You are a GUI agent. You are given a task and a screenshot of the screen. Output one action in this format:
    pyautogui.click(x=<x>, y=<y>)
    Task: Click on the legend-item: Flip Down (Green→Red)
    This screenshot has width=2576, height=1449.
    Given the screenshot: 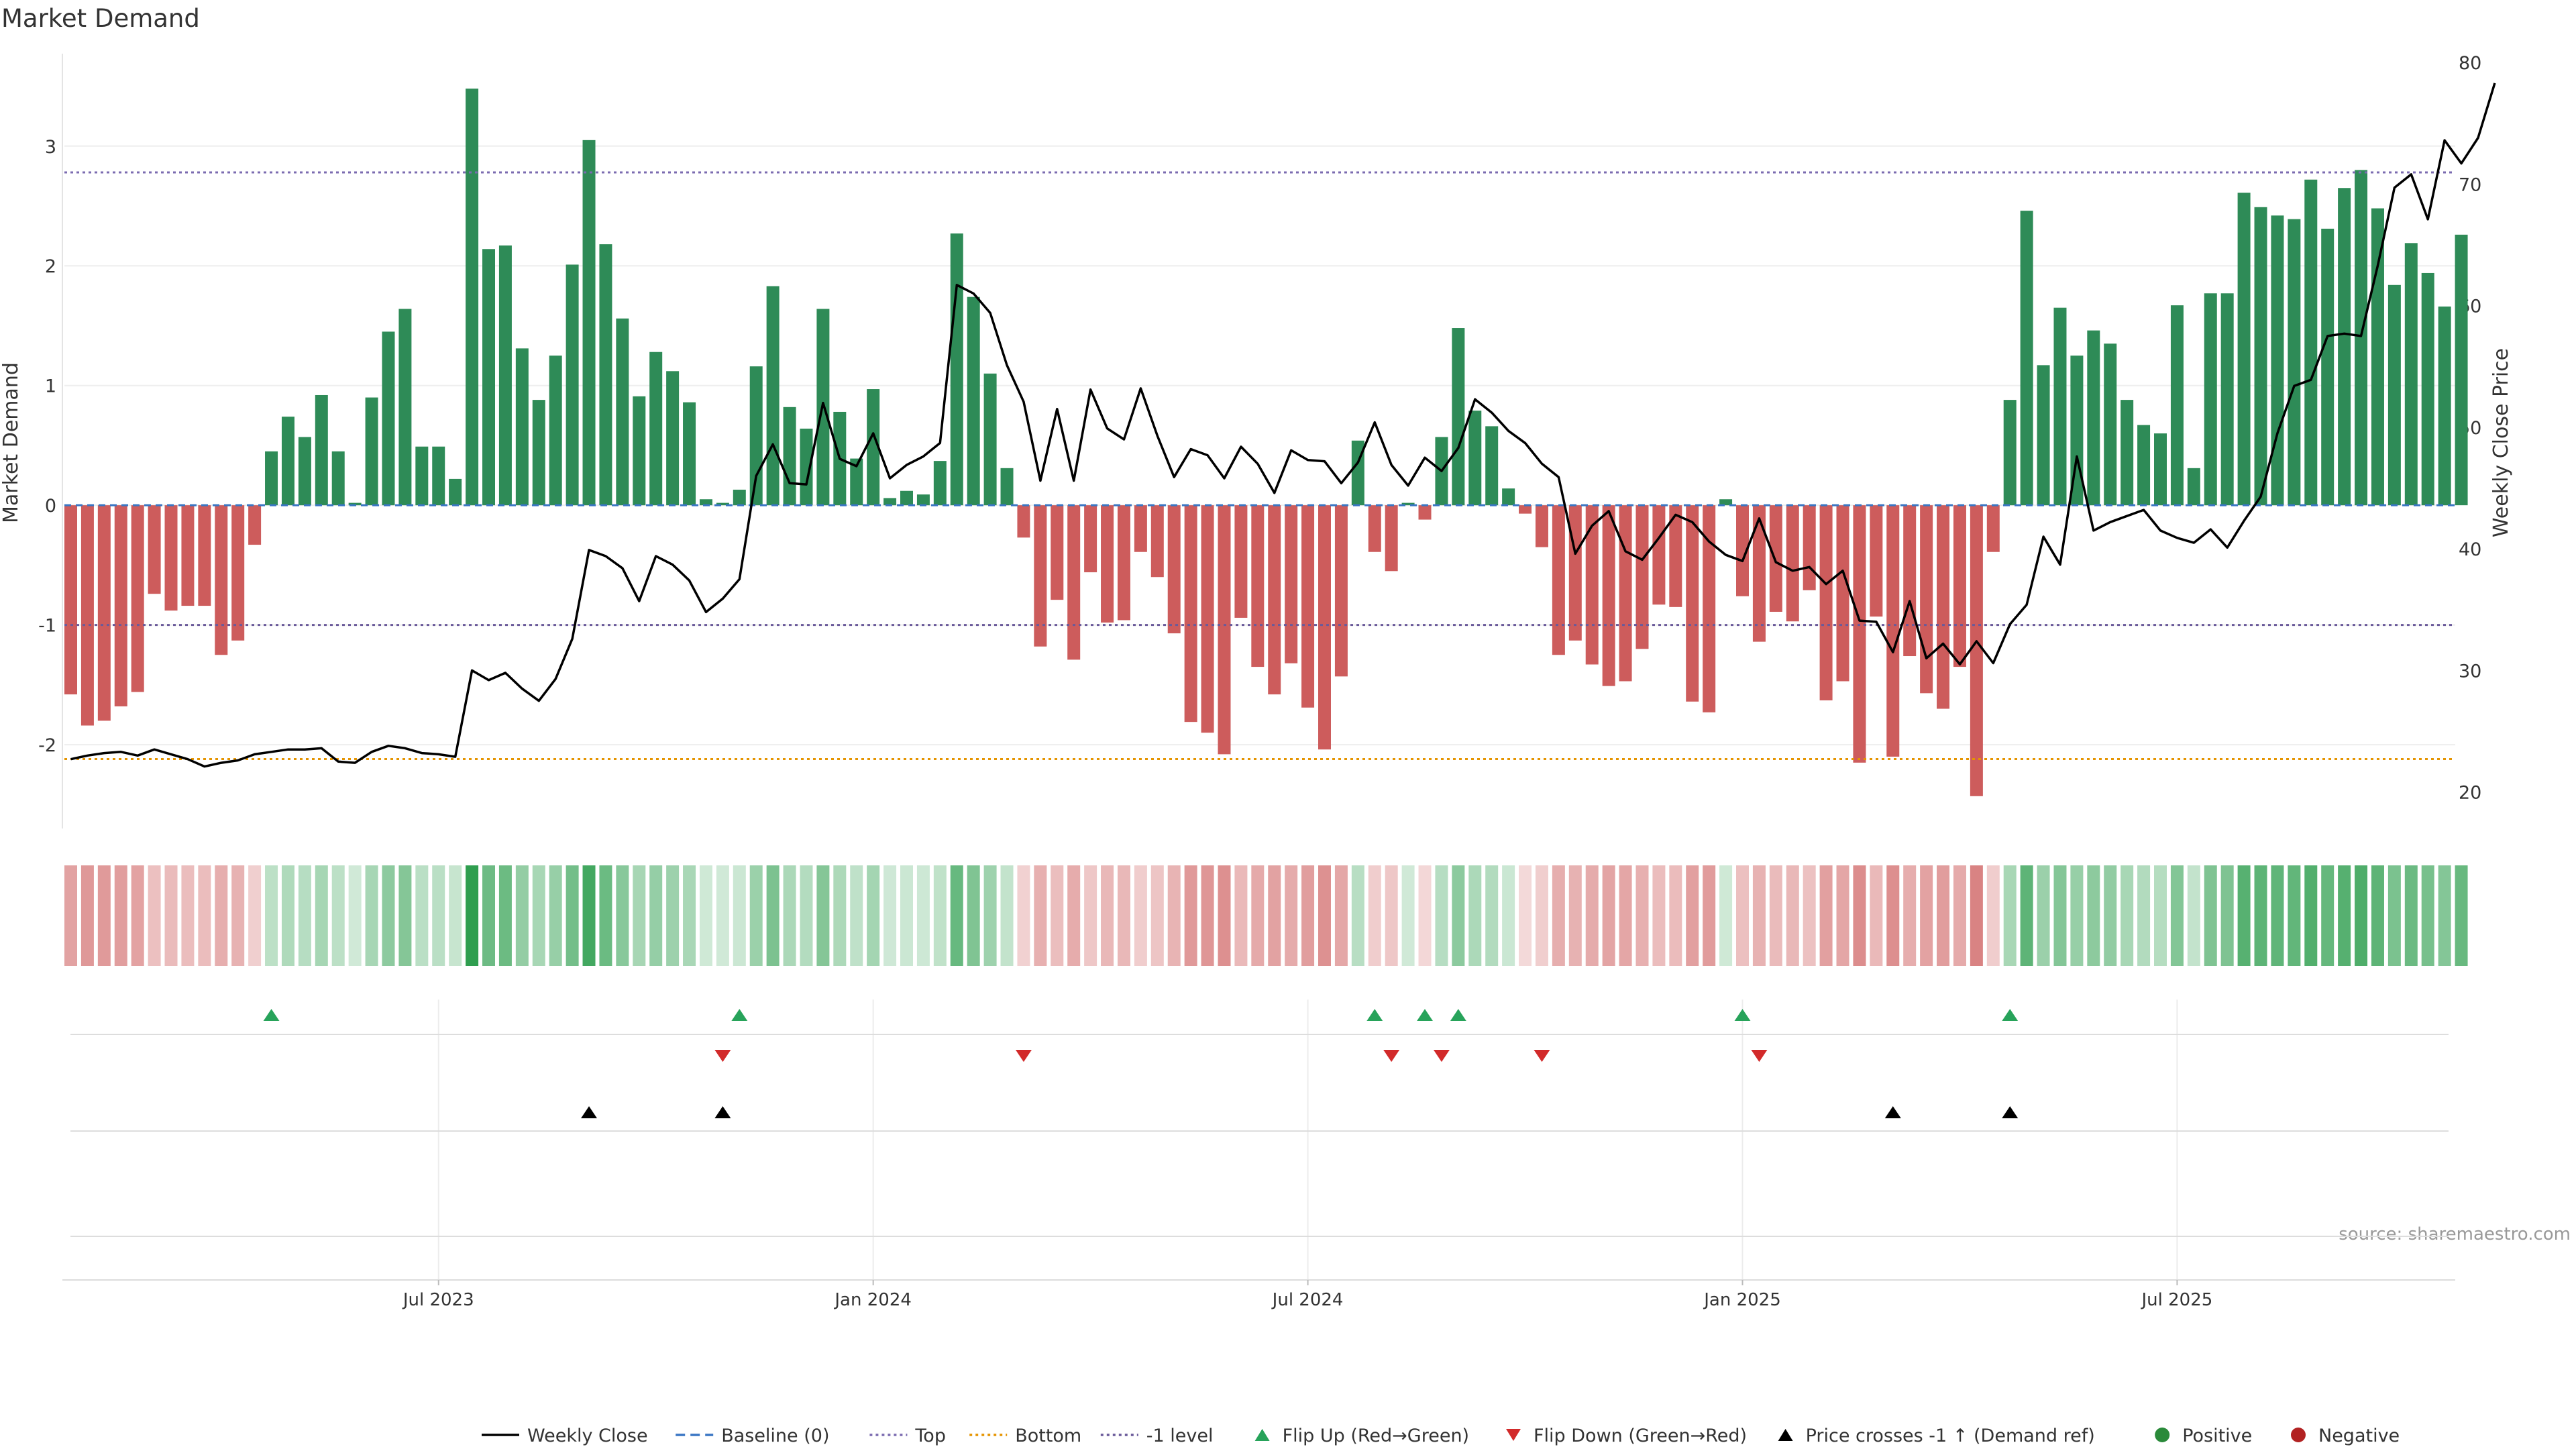 What is the action you would take?
    pyautogui.click(x=1626, y=1436)
    